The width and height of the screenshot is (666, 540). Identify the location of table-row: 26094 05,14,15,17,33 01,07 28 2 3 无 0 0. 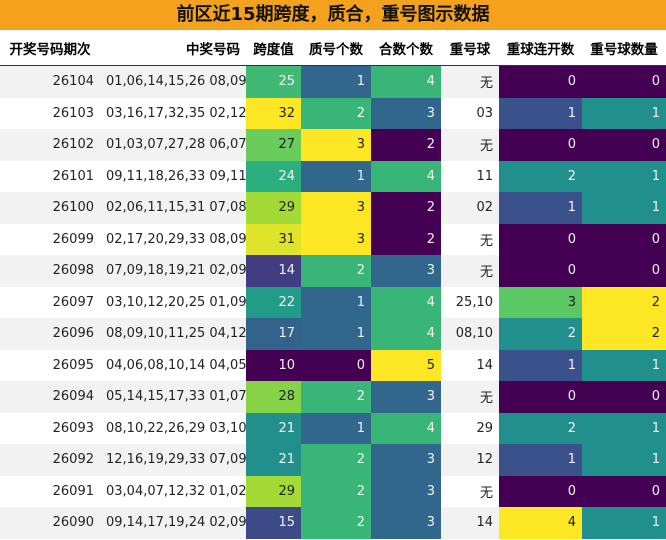
(333, 397).